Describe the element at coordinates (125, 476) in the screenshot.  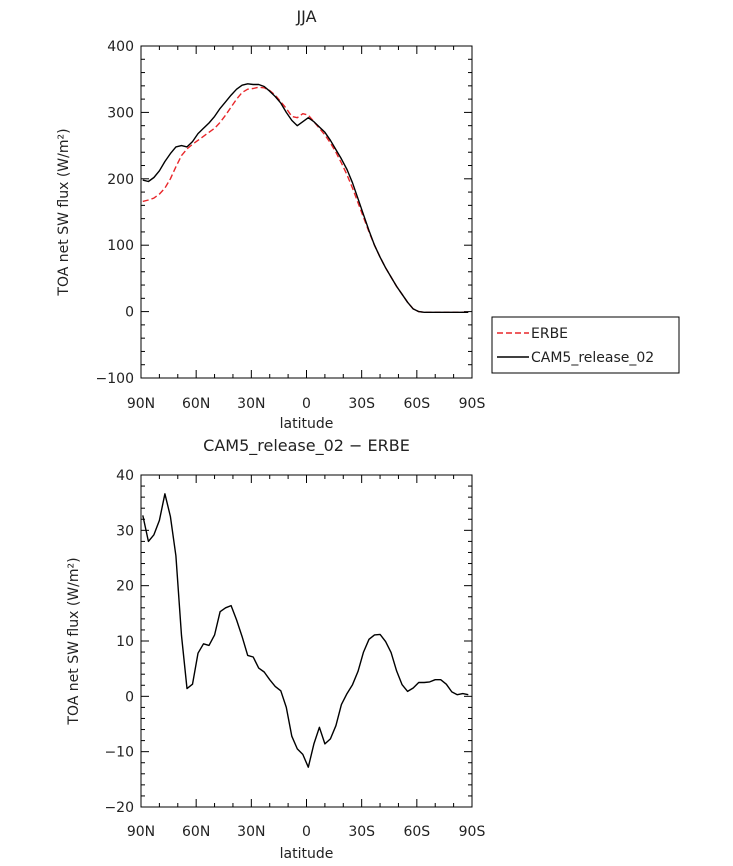
I see `y-tick-label: 40` at that location.